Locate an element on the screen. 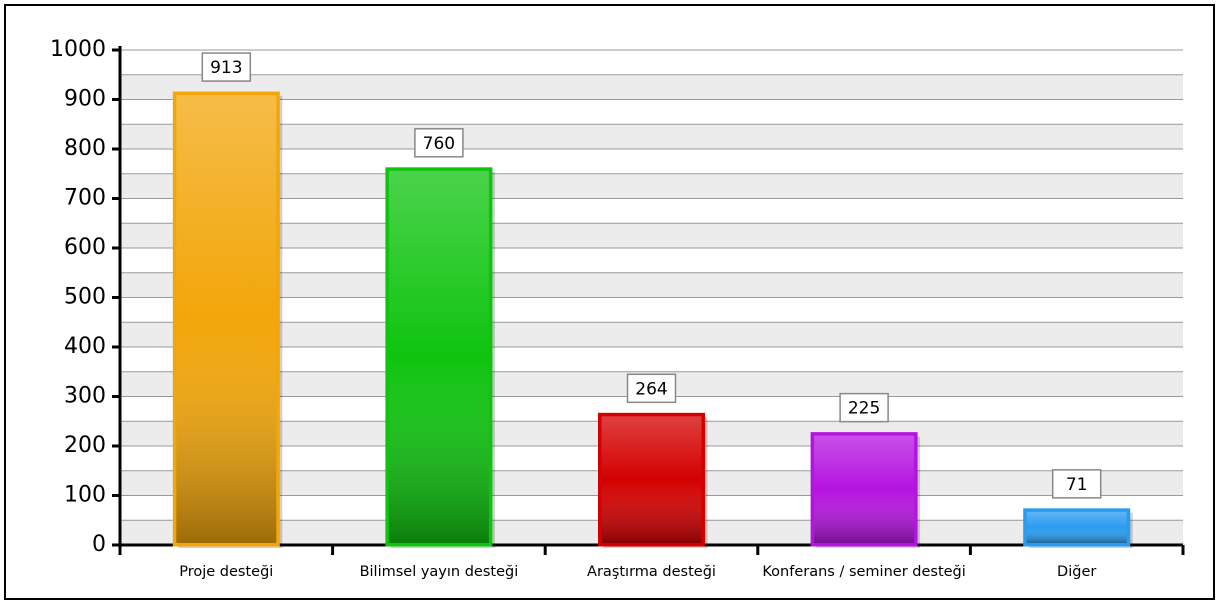 This screenshot has width=1219, height=605. y-tick-label: 800 is located at coordinates (85, 148).